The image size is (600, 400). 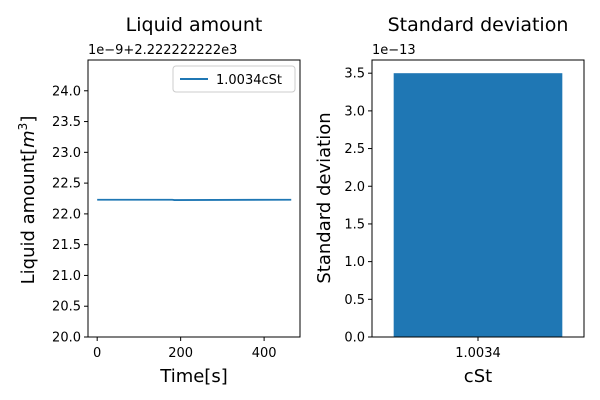 What do you see at coordinates (28, 119) in the screenshot?
I see `y-label-close: ]` at bounding box center [28, 119].